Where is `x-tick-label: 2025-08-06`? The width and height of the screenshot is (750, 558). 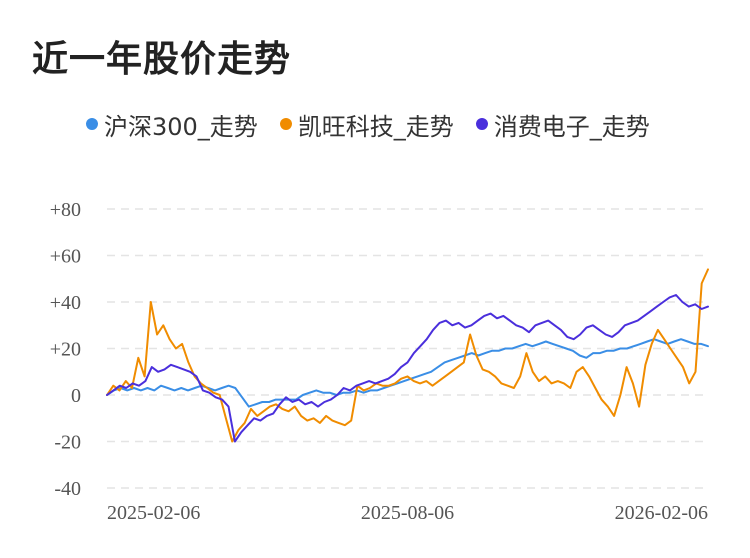
x-tick-label: 2025-08-06 is located at coordinates (407, 513).